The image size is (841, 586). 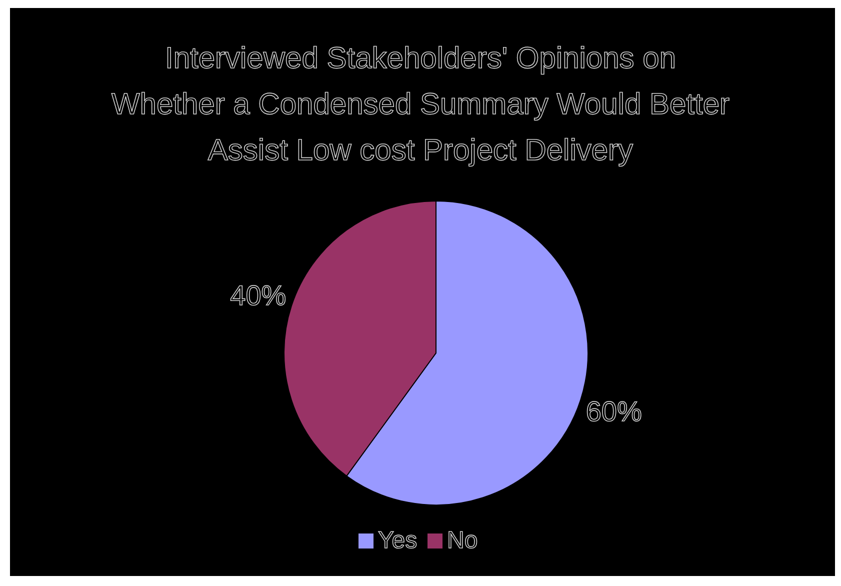 I want to click on data-label: 60%, so click(x=614, y=411).